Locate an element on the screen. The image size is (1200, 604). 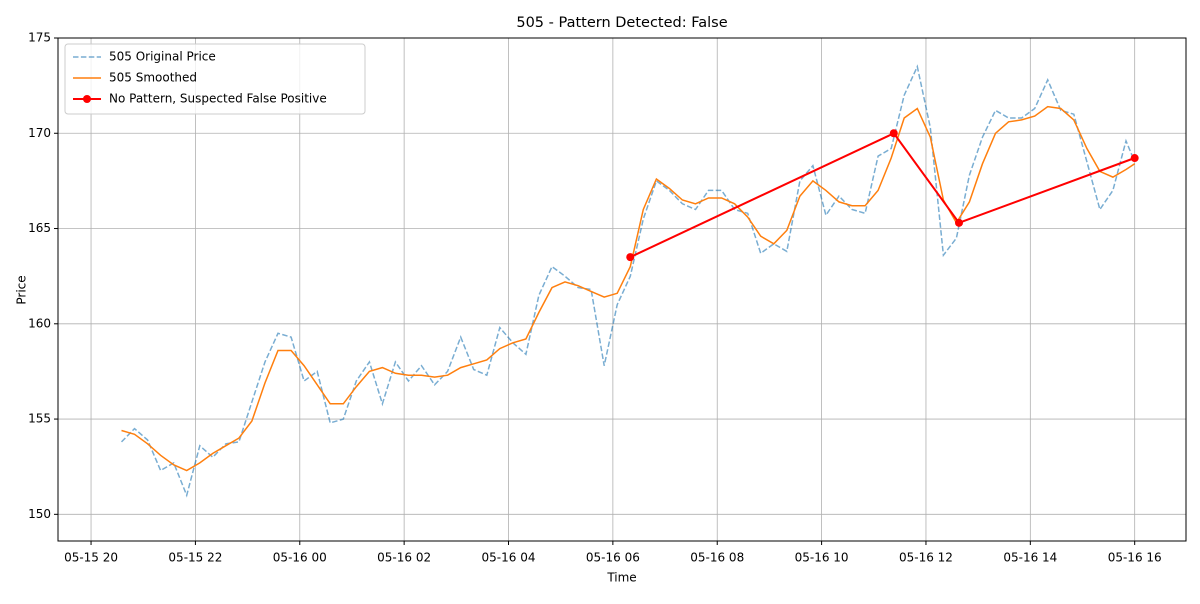
legend-box is located at coordinates (215, 79).